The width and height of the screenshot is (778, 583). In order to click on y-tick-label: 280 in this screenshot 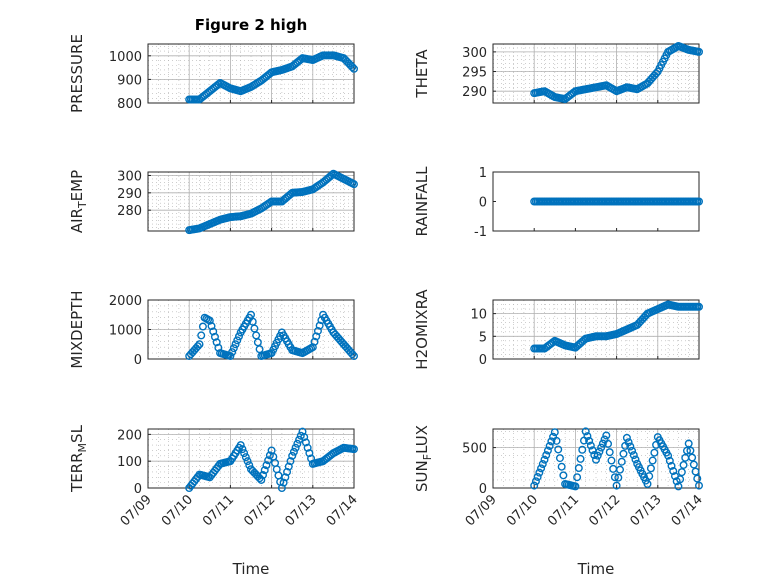, I will do `click(129, 211)`.